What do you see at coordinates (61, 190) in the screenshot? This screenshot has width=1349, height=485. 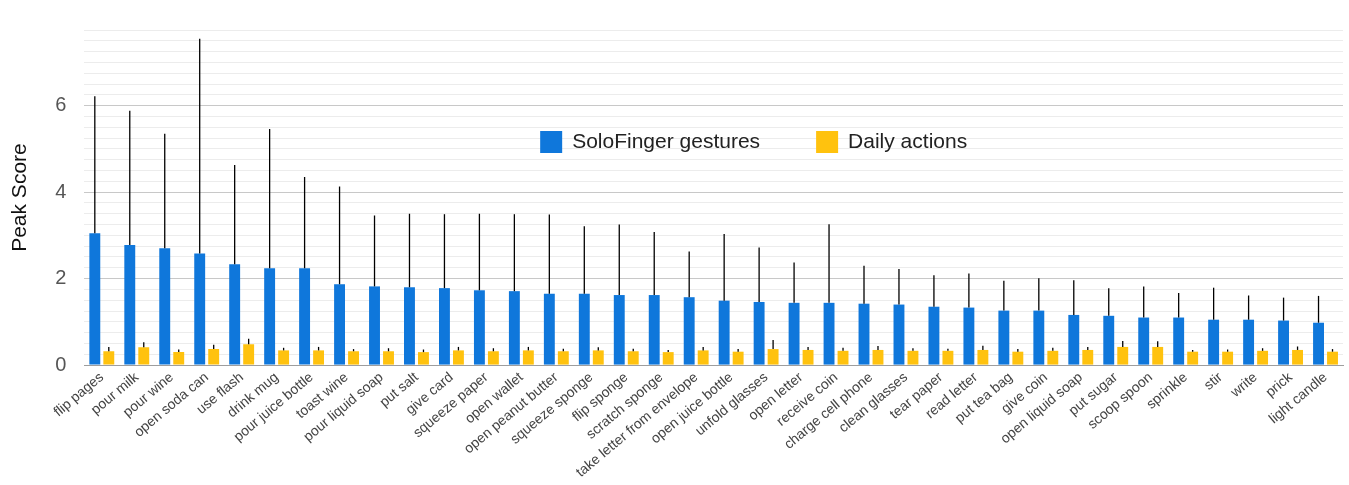 I see `y-tick-label: 4` at bounding box center [61, 190].